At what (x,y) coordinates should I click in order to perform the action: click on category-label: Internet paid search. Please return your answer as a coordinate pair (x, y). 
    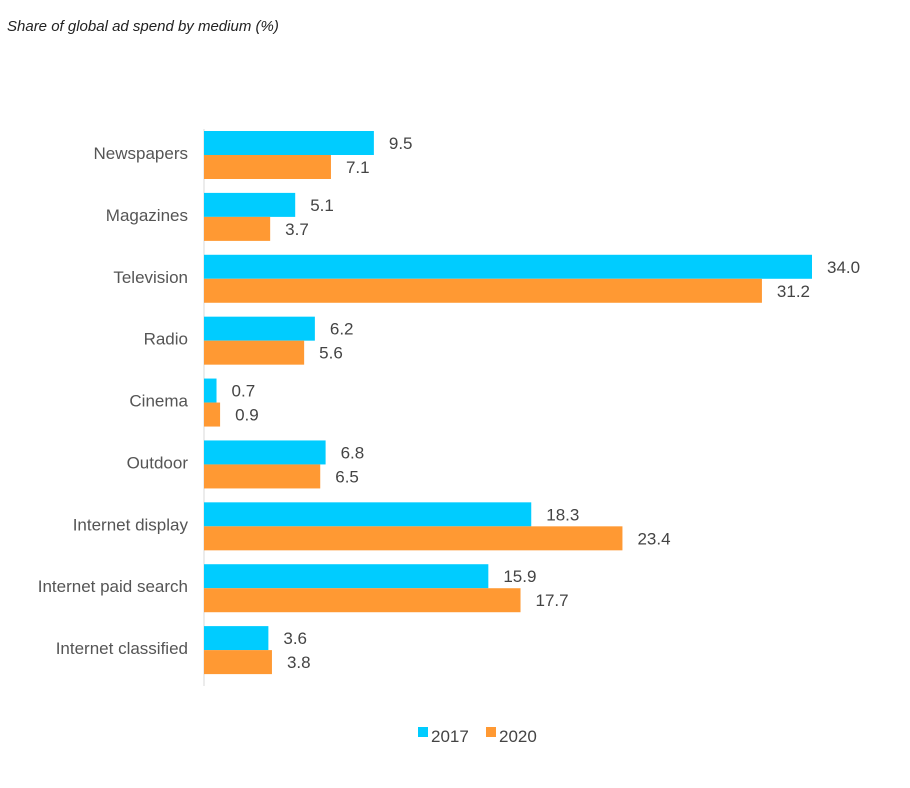
    Looking at the image, I should click on (113, 586).